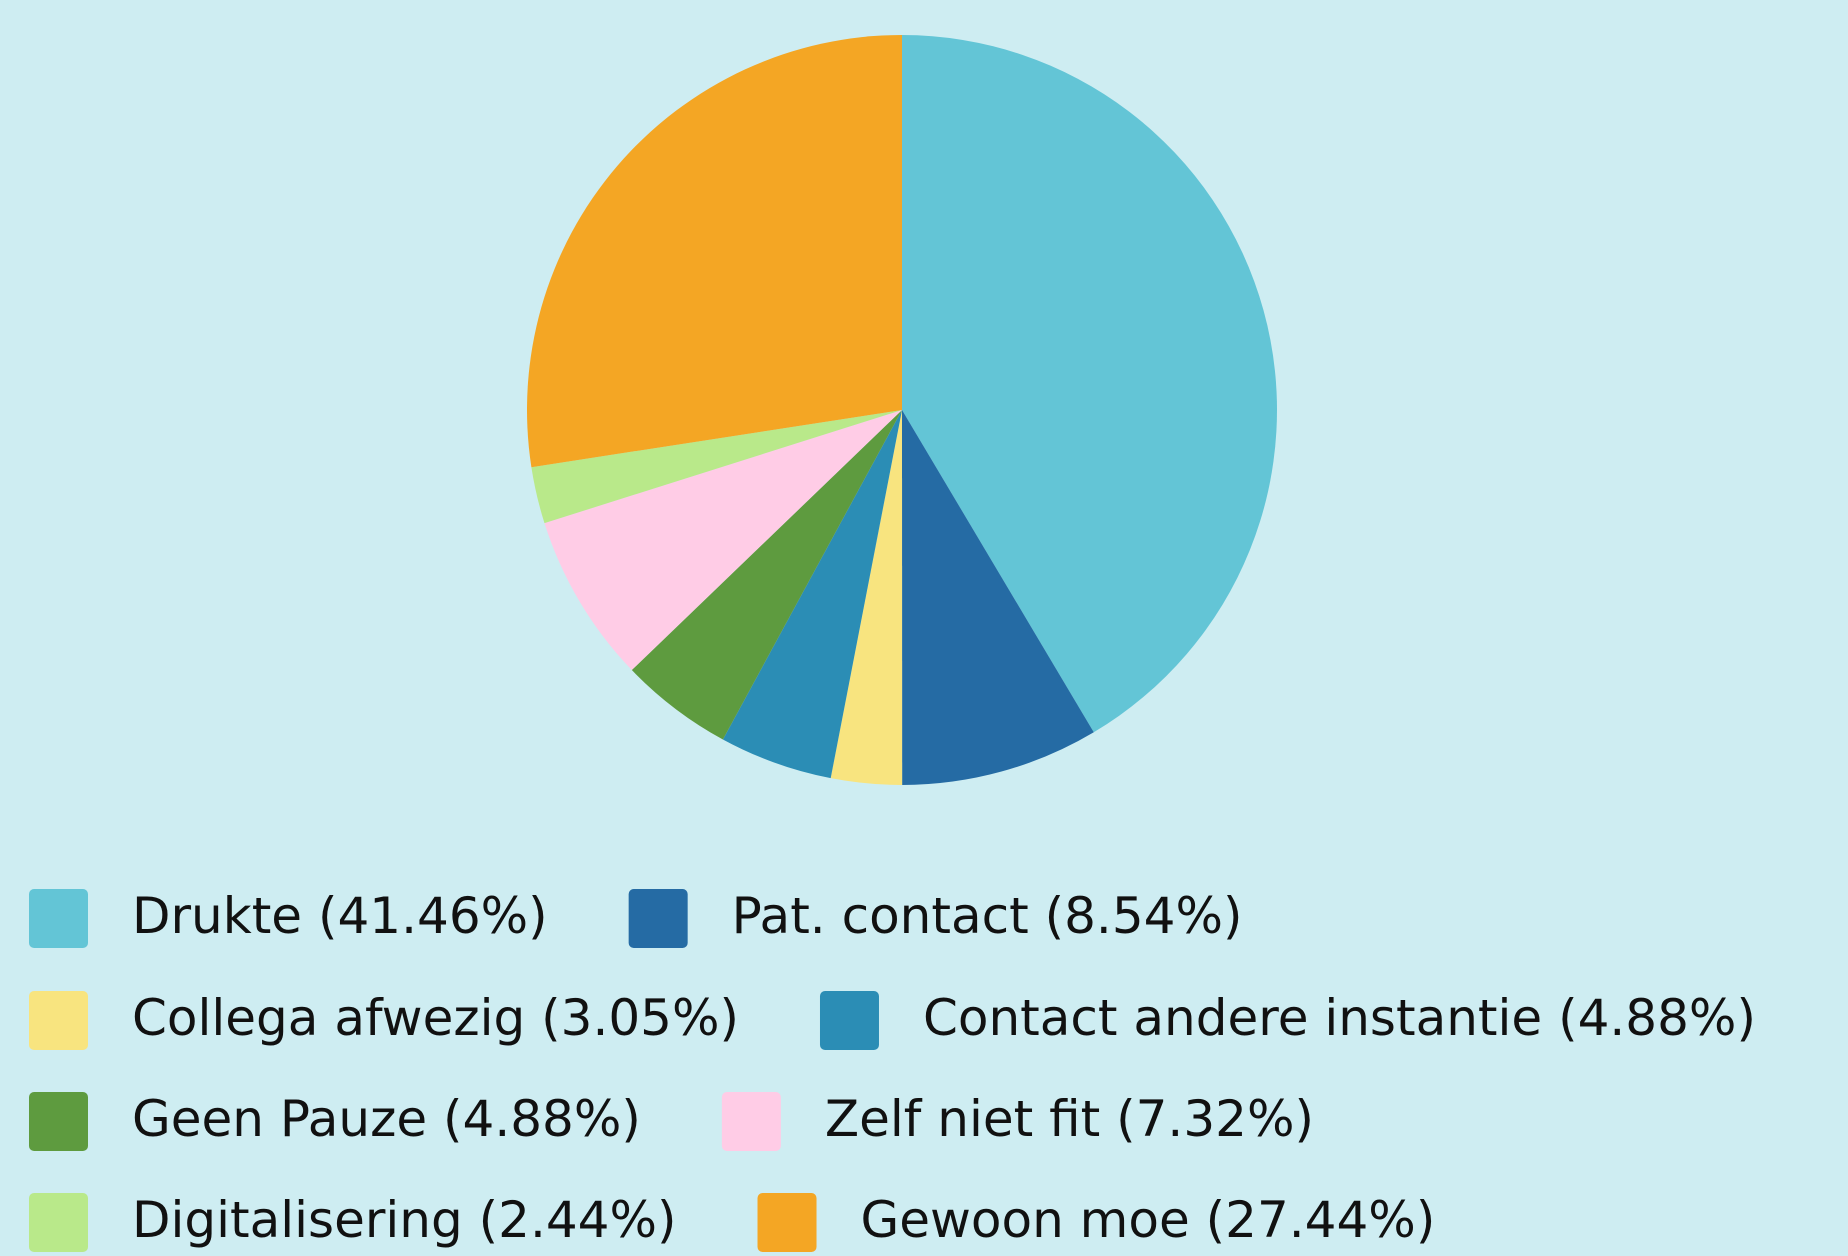 The width and height of the screenshot is (1848, 1256). I want to click on legend-label: Digitalisering (2.44%), so click(404, 1220).